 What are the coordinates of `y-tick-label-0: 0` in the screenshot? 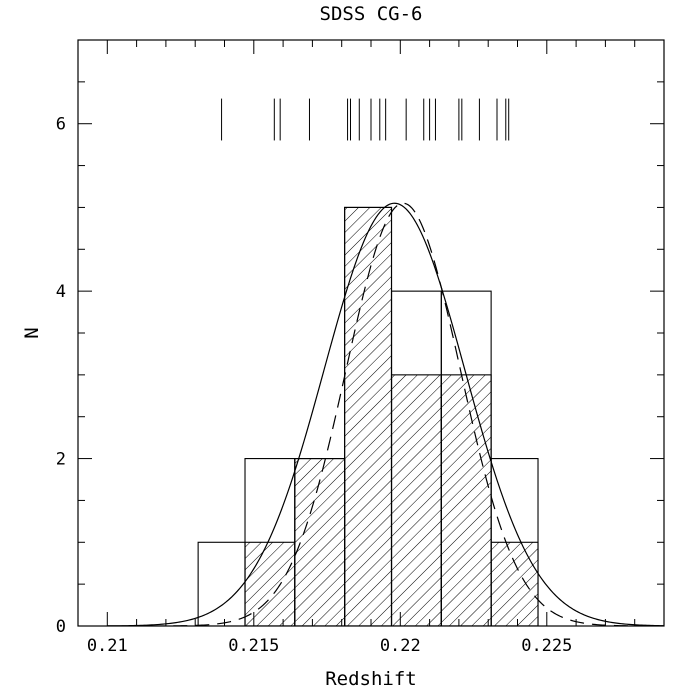 It's located at (61, 627).